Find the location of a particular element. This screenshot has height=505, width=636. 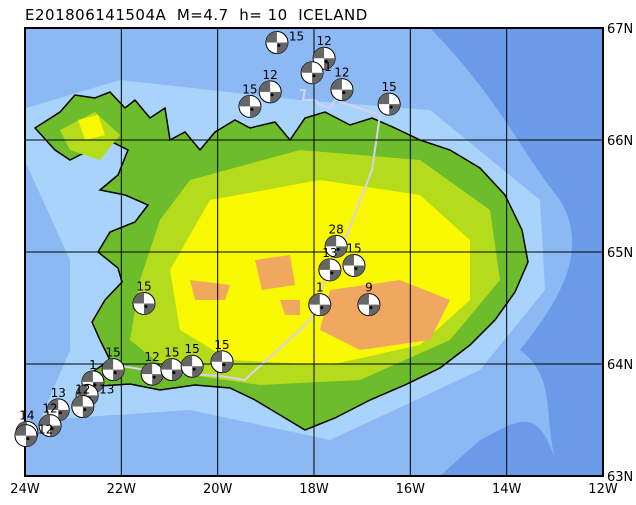

lon-label: 14W is located at coordinates (507, 489).